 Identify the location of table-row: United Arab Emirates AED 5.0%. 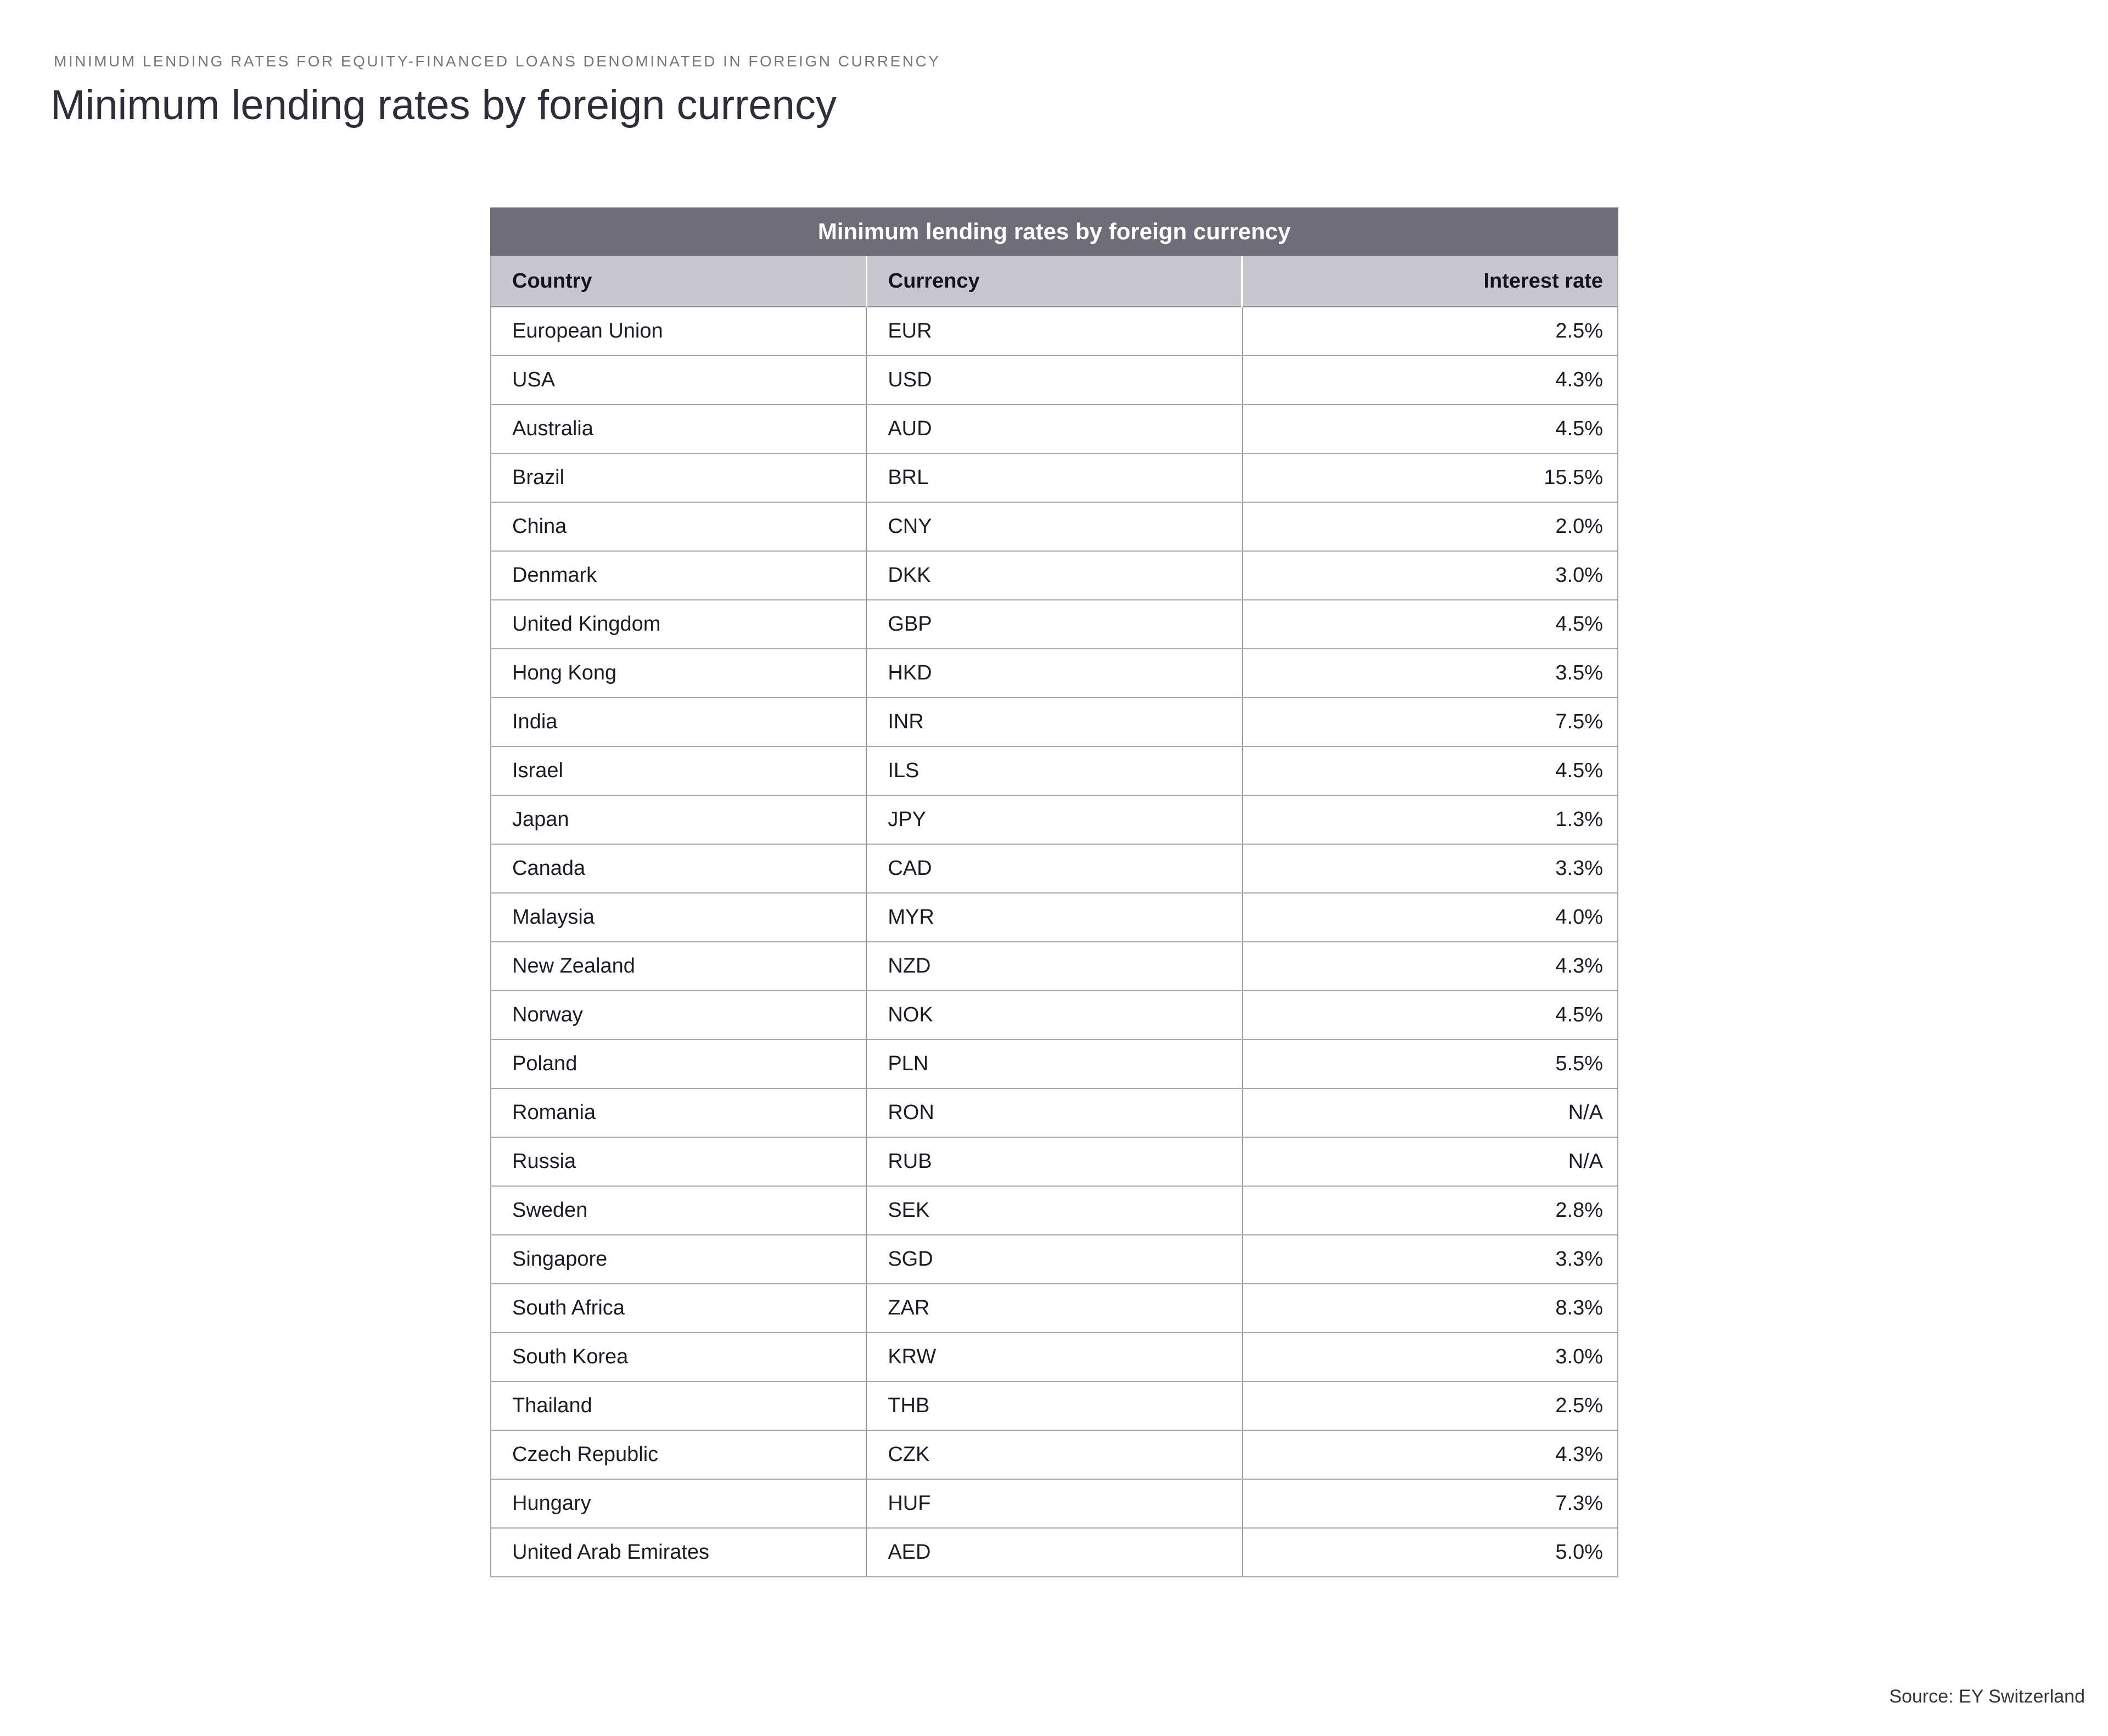
(1054, 1552).